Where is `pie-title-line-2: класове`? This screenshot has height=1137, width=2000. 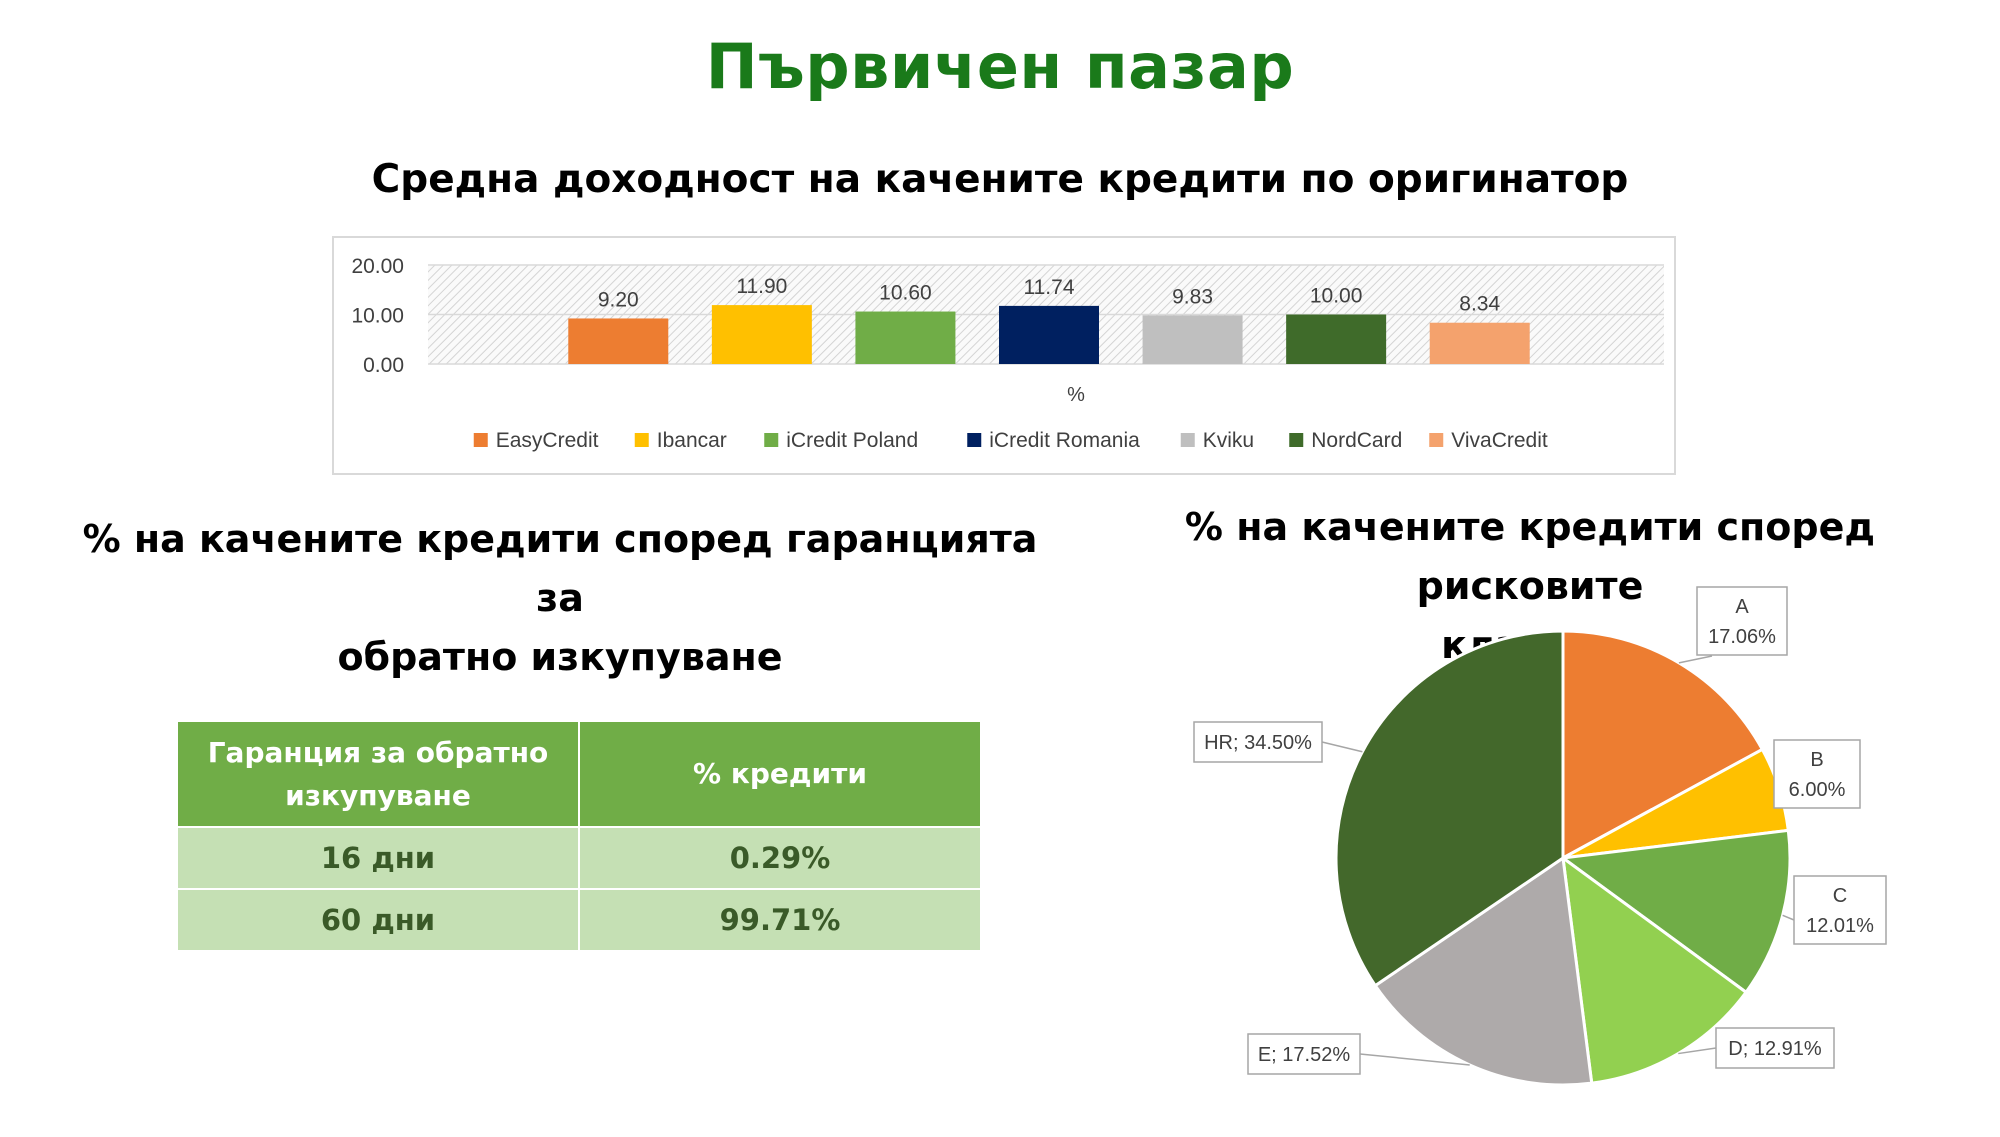 pie-title-line-2: класове is located at coordinates (1530, 644).